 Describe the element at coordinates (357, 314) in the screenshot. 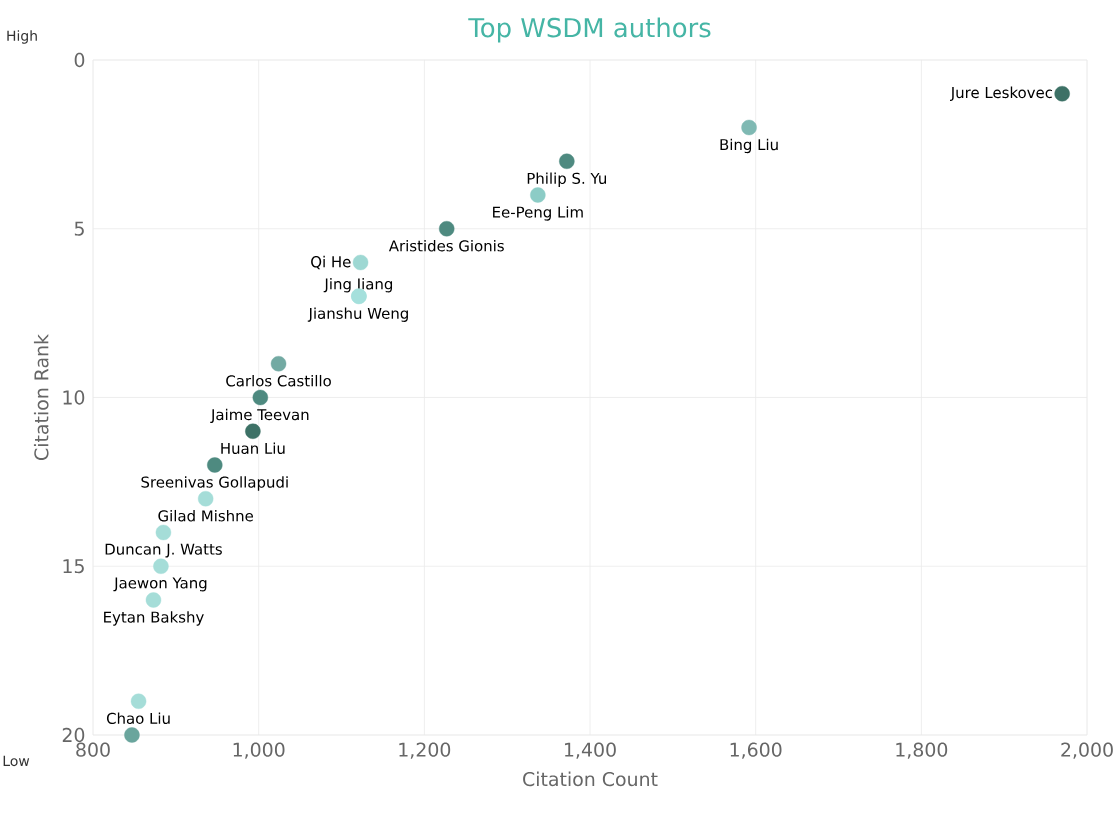

I see `annotation: Jianshu Weng` at that location.